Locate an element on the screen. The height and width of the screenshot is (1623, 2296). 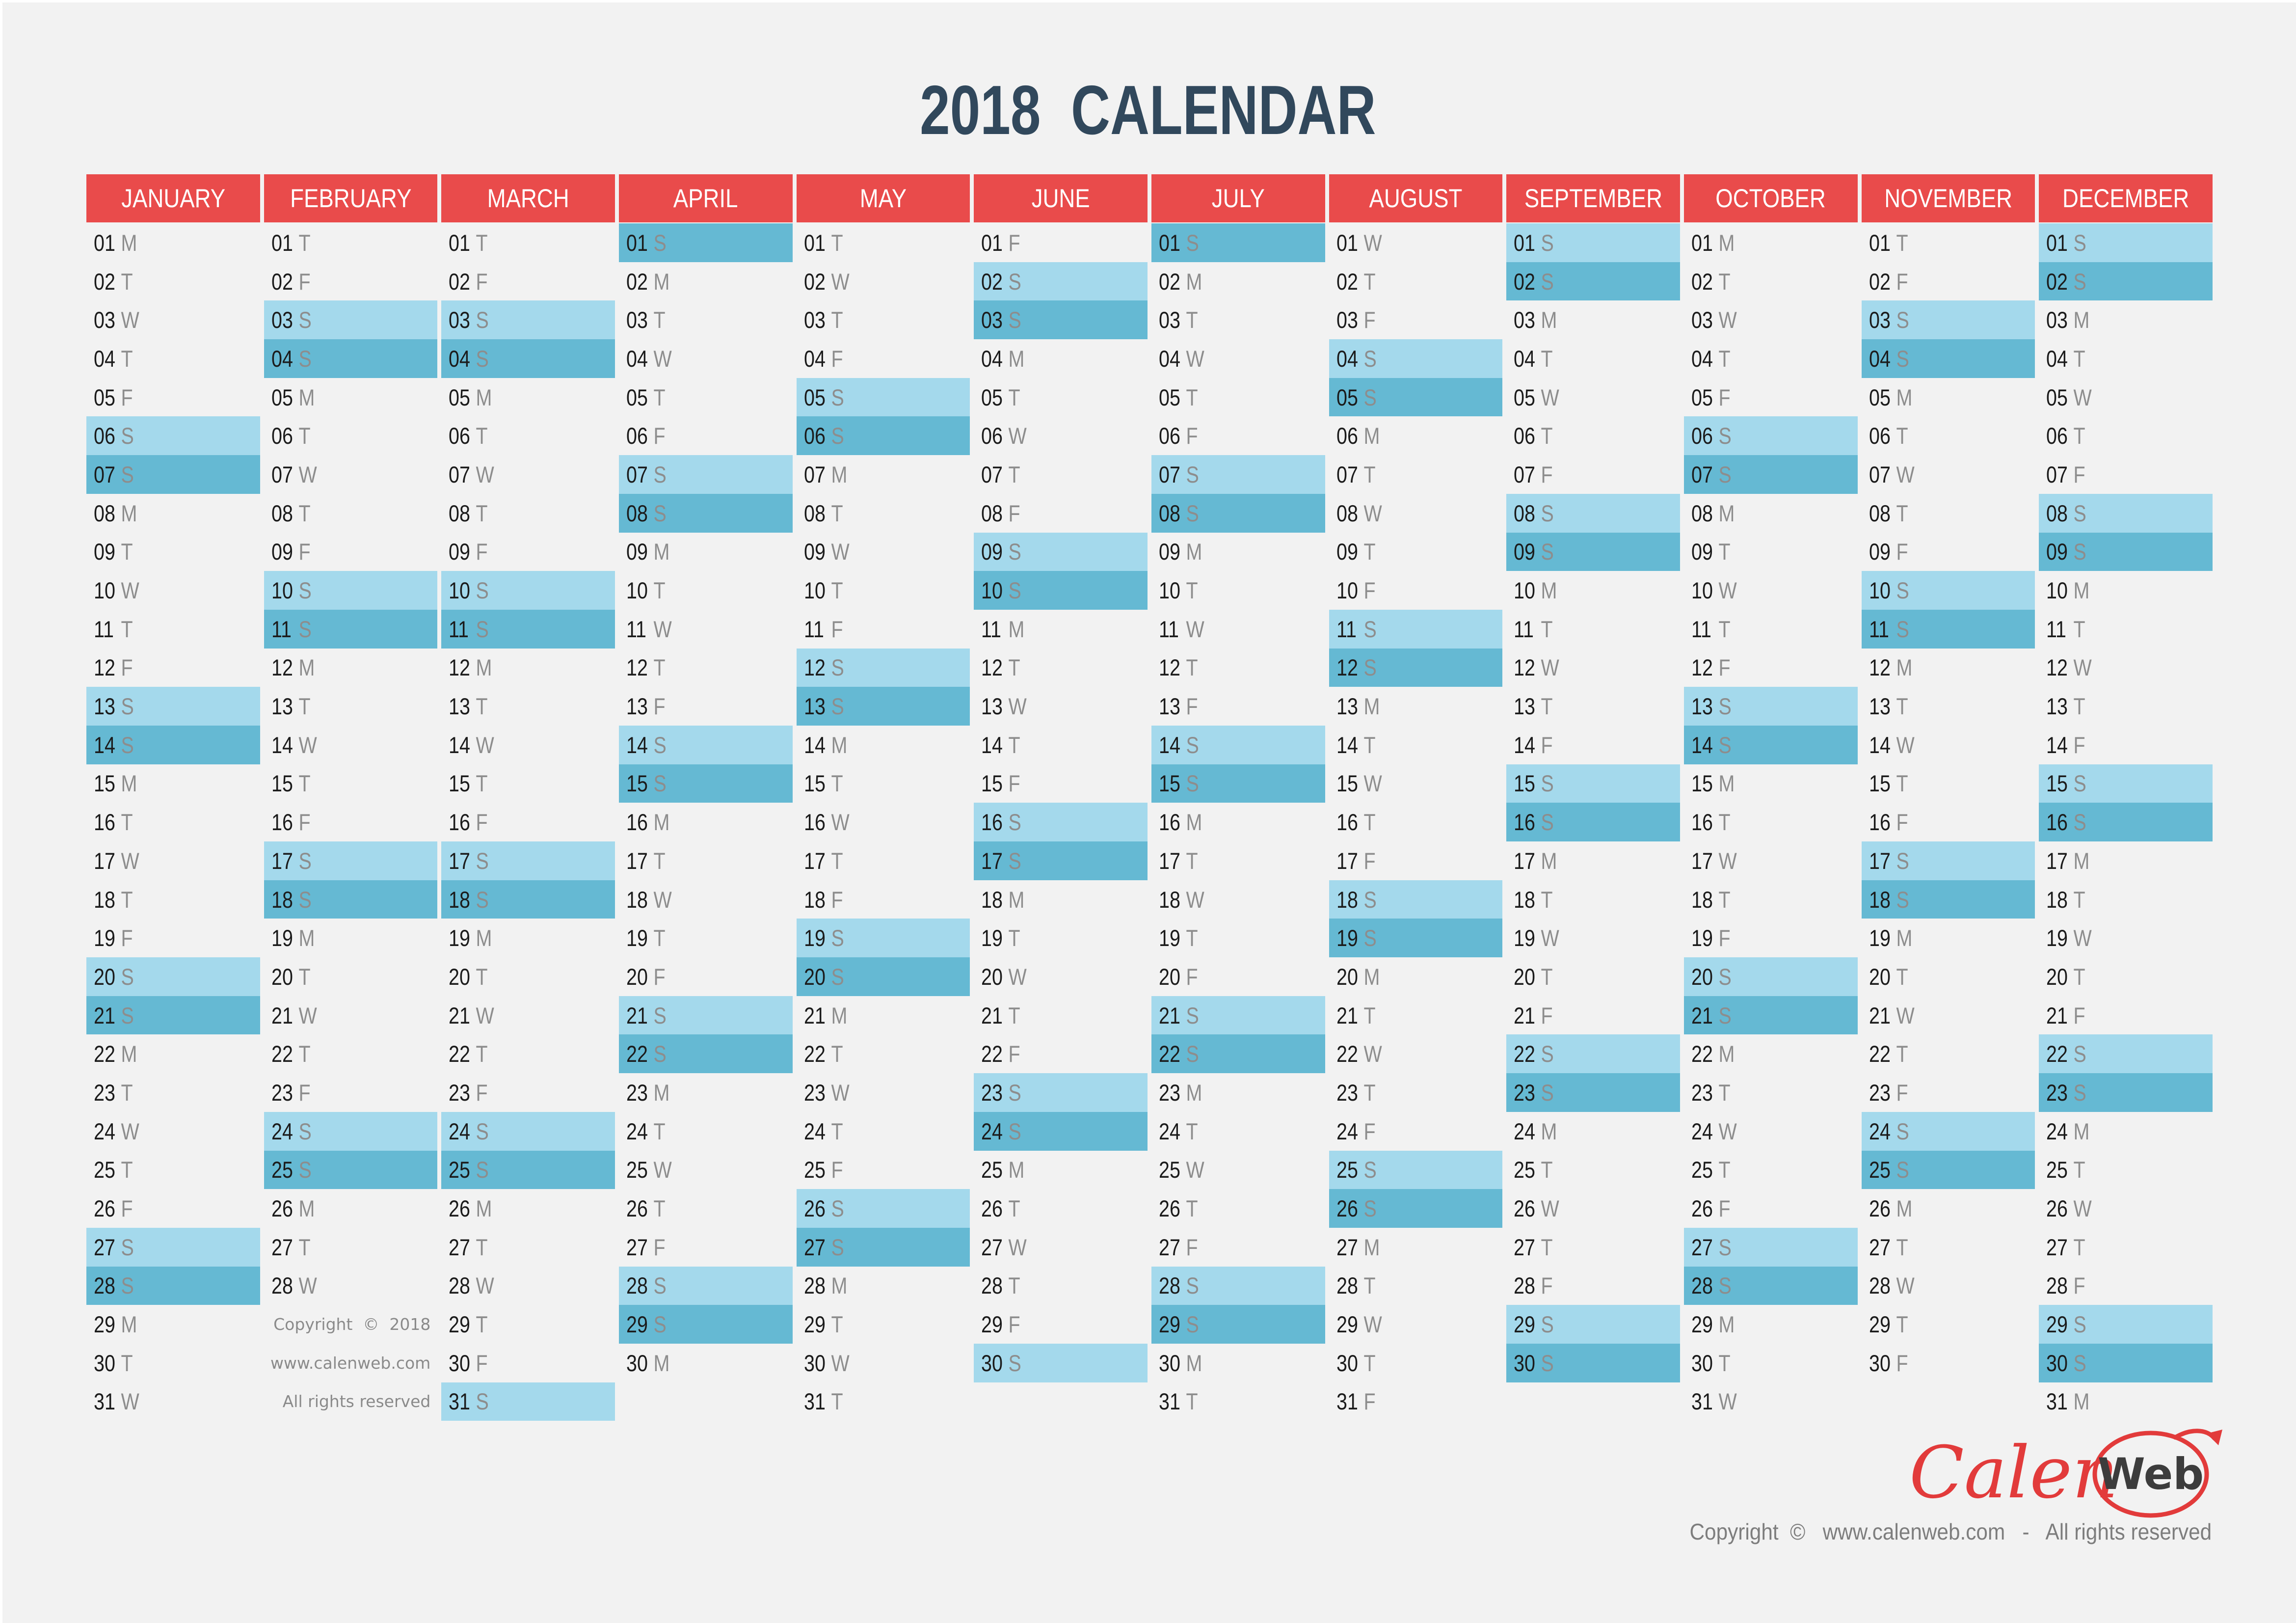
day-row: 28 T is located at coordinates (1416, 1286).